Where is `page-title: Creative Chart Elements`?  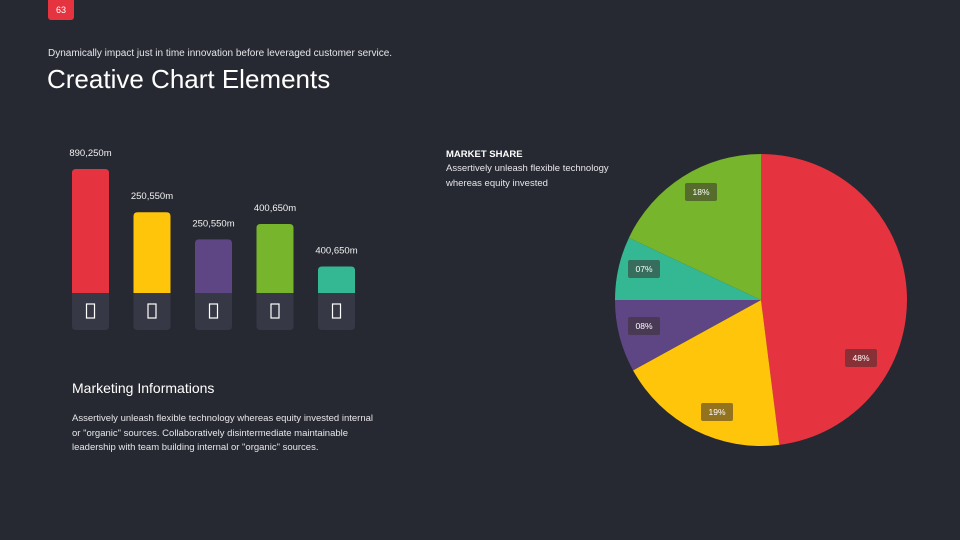 page-title: Creative Chart Elements is located at coordinates (189, 79).